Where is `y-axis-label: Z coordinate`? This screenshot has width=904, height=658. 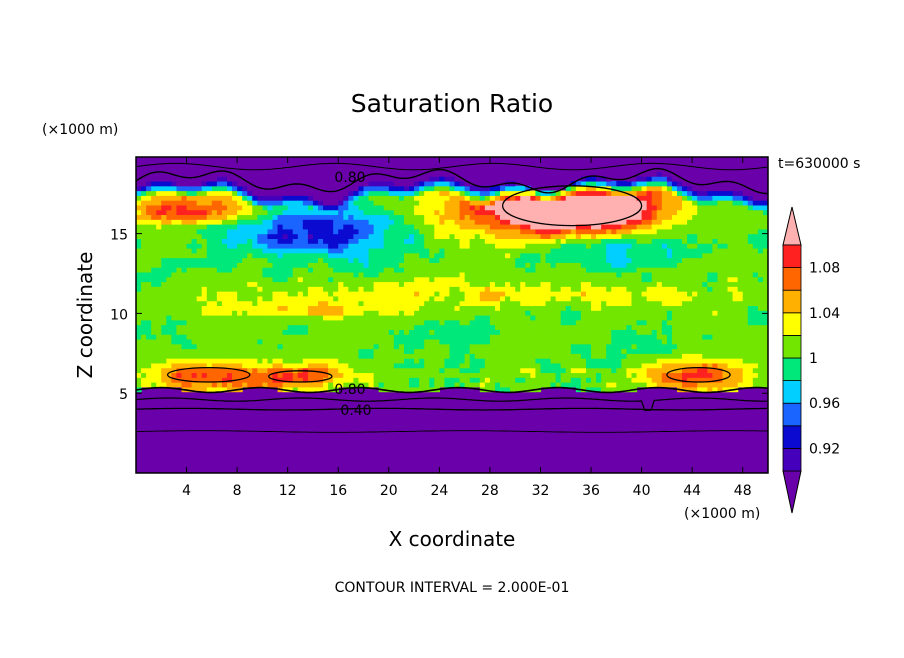
y-axis-label: Z coordinate is located at coordinates (85, 315).